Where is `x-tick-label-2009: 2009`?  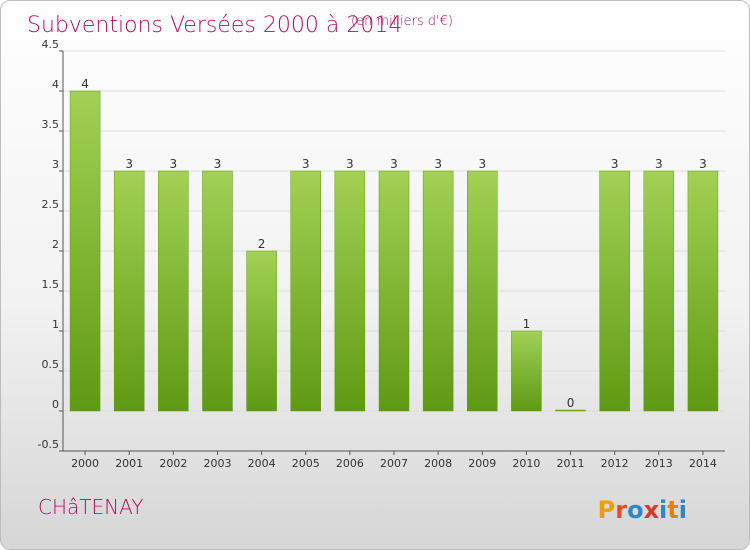 x-tick-label-2009: 2009 is located at coordinates (482, 463).